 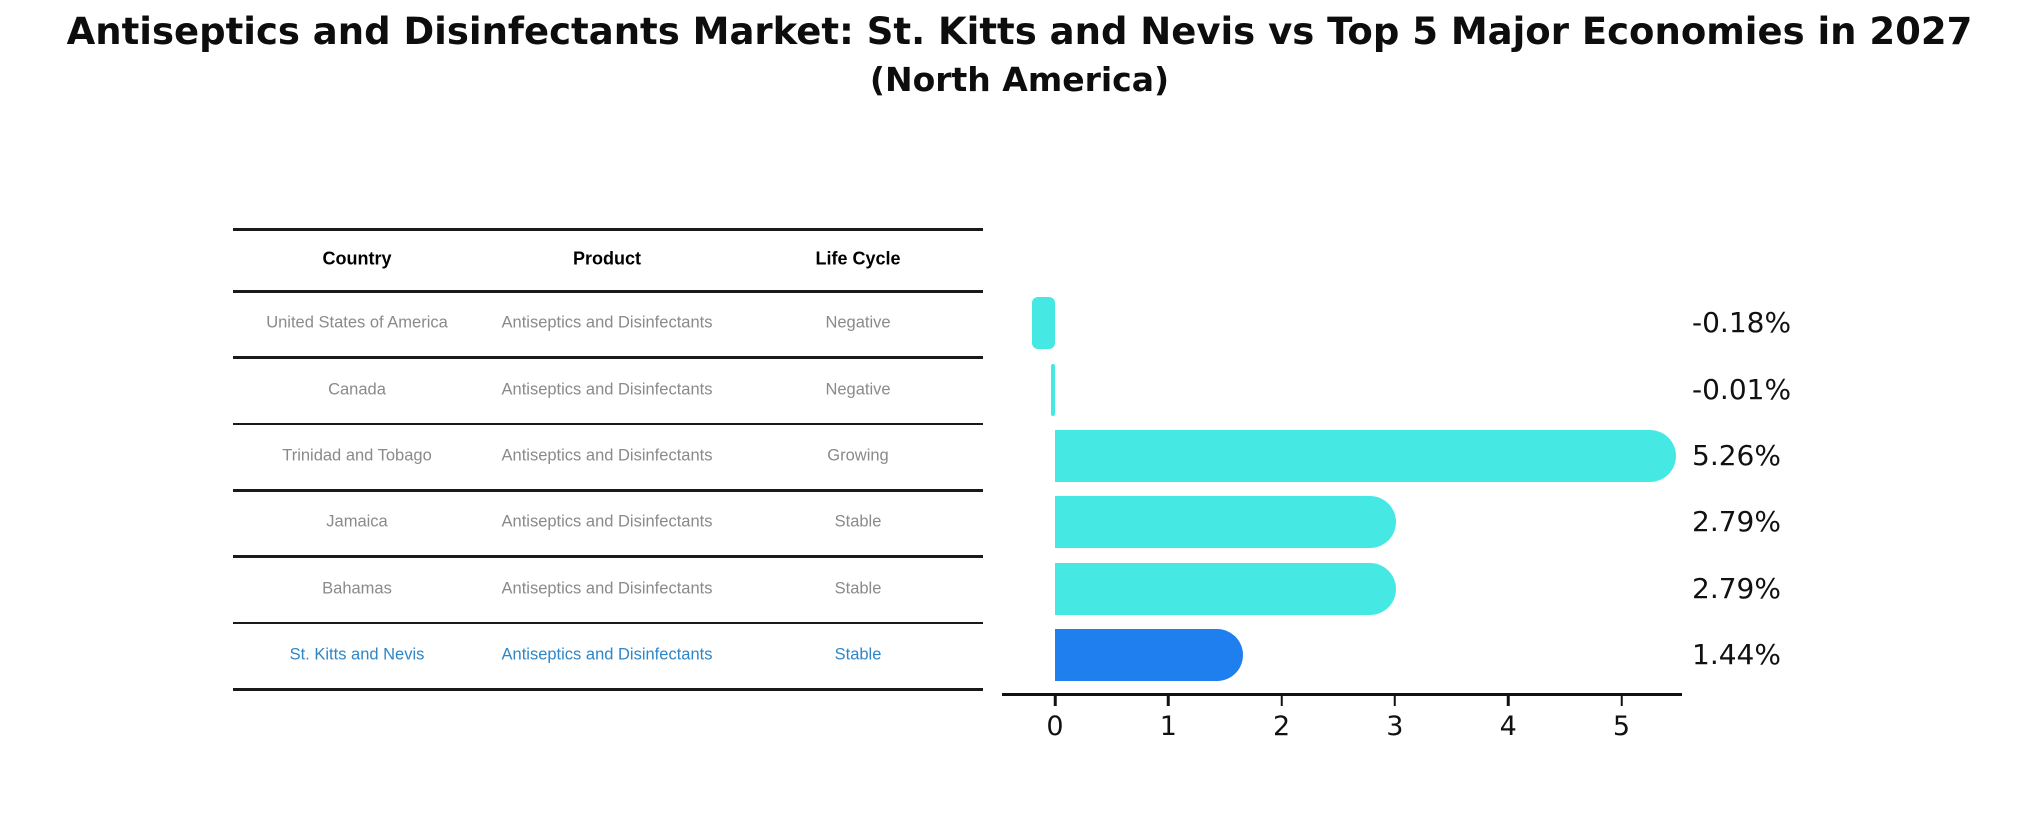 What do you see at coordinates (1342, 694) in the screenshot?
I see `x-axis-line` at bounding box center [1342, 694].